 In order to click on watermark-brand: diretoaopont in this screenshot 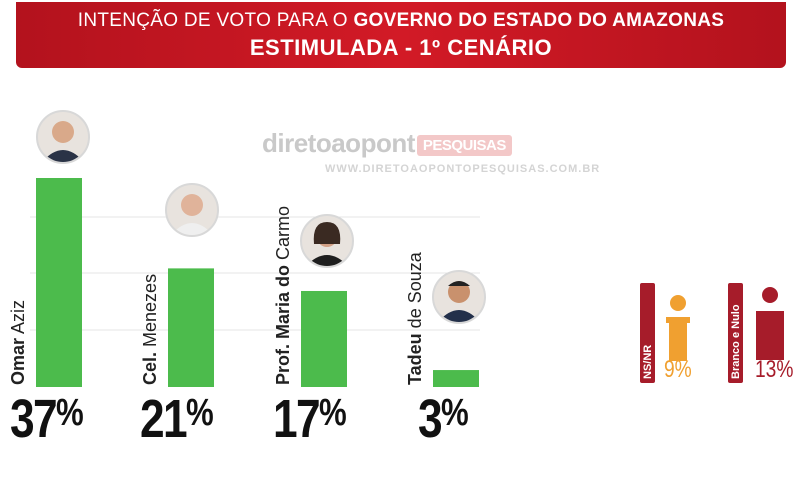, I will do `click(338, 143)`.